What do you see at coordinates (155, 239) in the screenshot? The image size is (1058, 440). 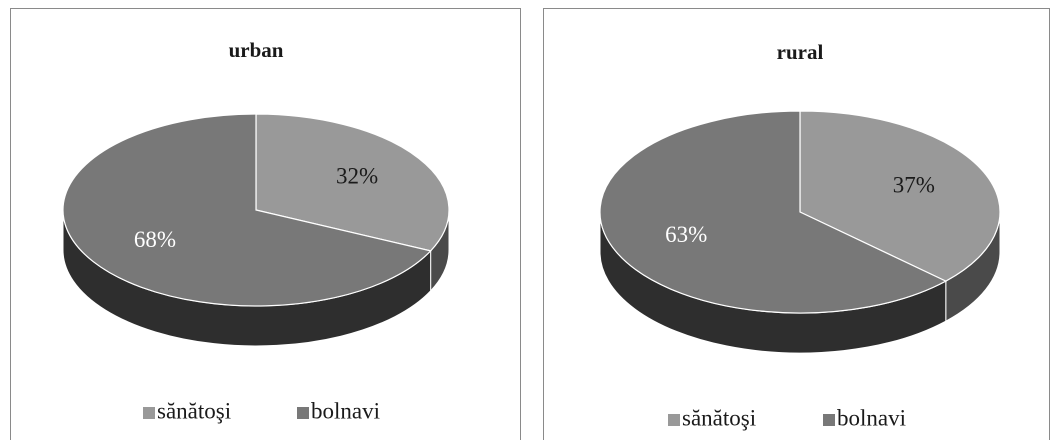 I see `data-label: 68%` at bounding box center [155, 239].